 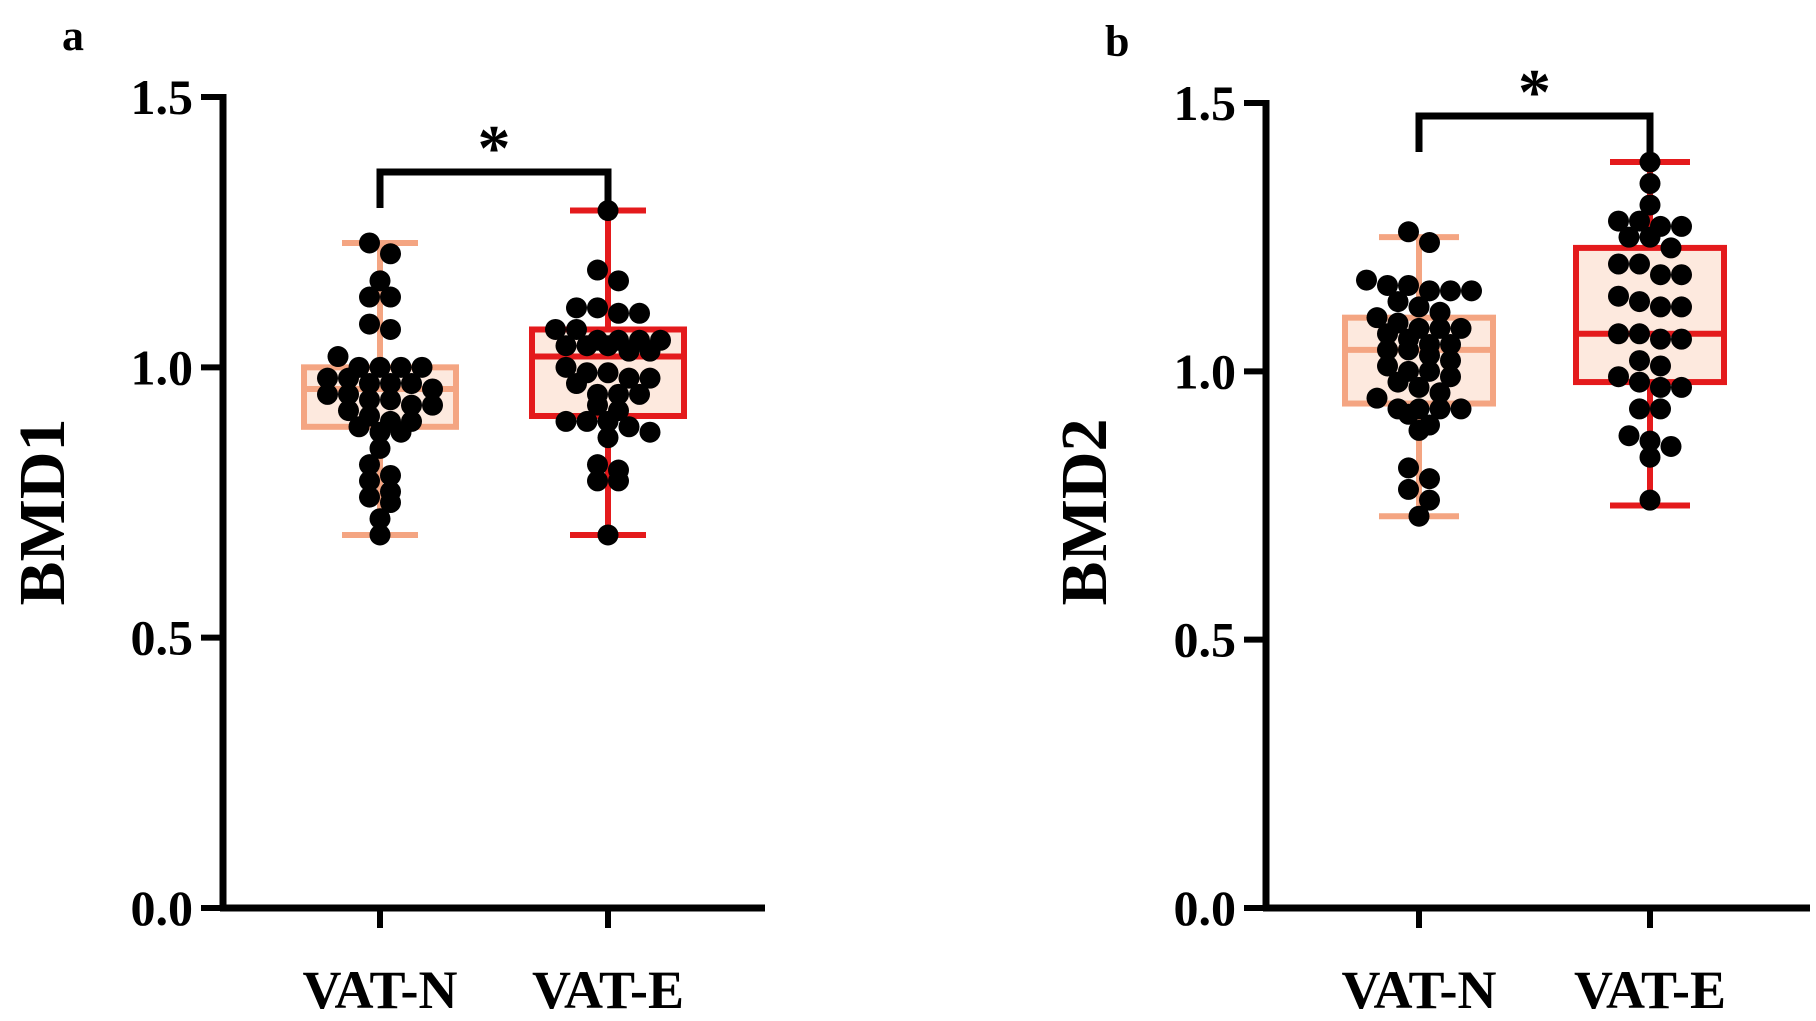 I want to click on significance-star: *, so click(x=1534, y=92).